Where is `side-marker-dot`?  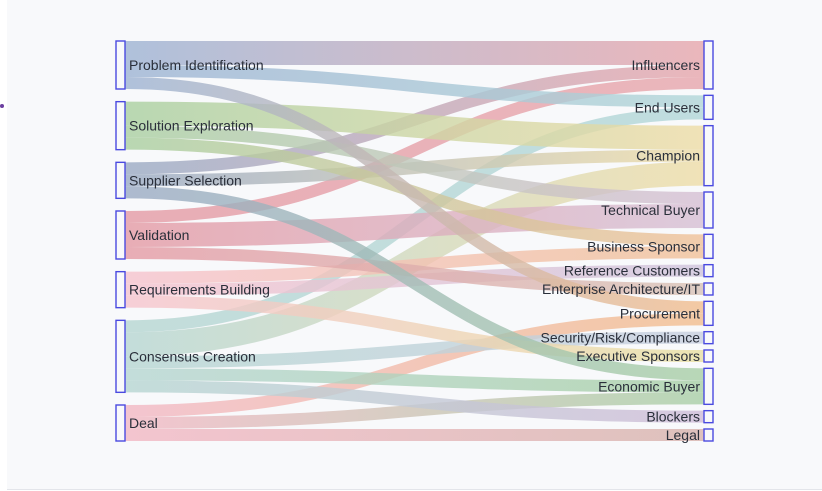
side-marker-dot is located at coordinates (2, 106).